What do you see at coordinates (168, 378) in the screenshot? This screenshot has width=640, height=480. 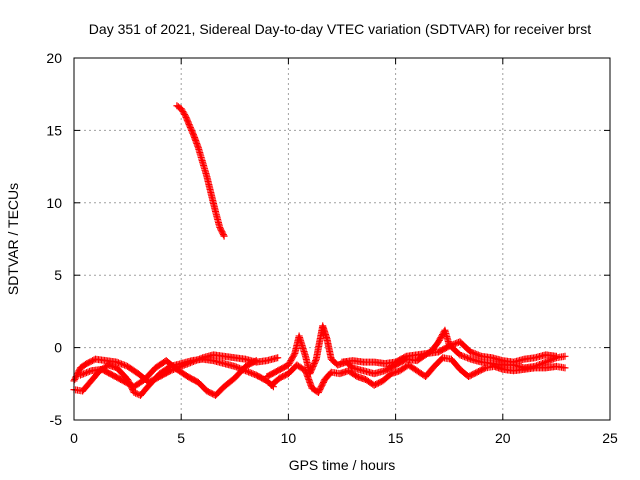 I see `series-arc-c` at bounding box center [168, 378].